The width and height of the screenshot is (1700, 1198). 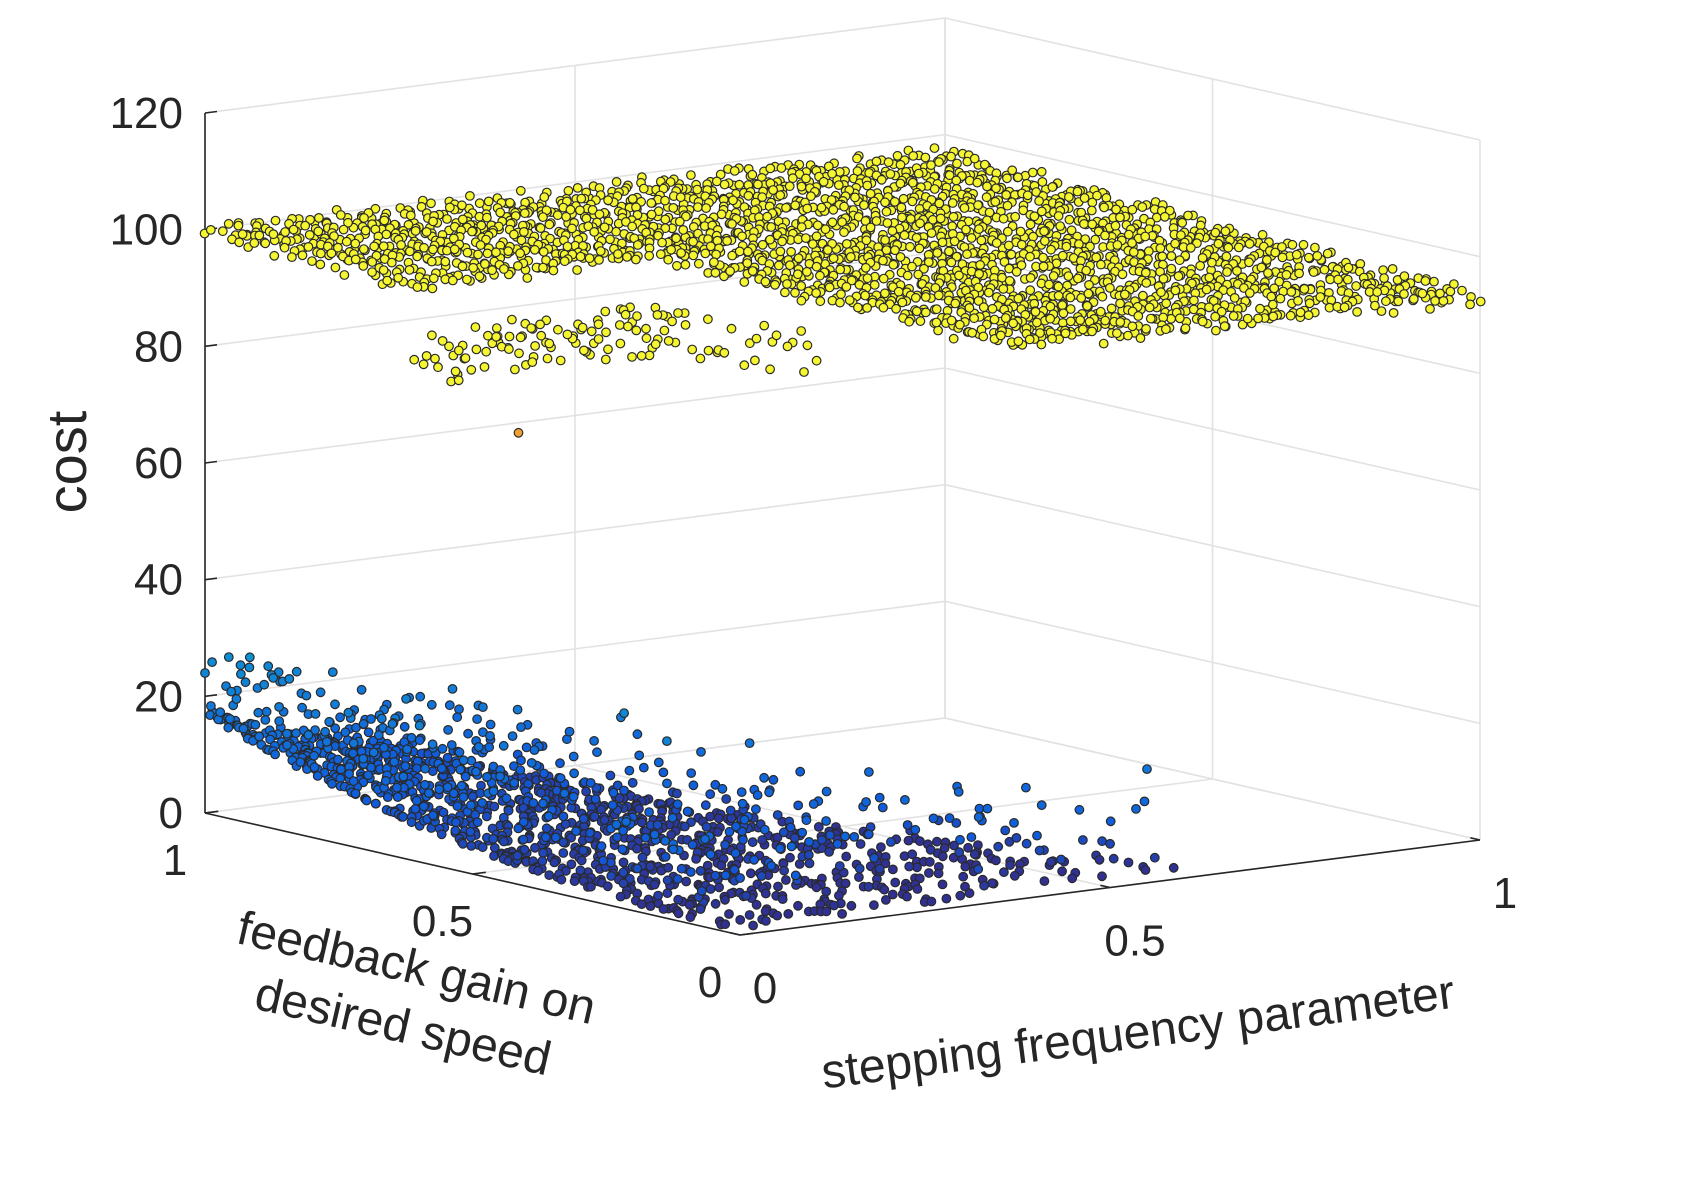 I want to click on z-tick-label: 40, so click(x=158, y=580).